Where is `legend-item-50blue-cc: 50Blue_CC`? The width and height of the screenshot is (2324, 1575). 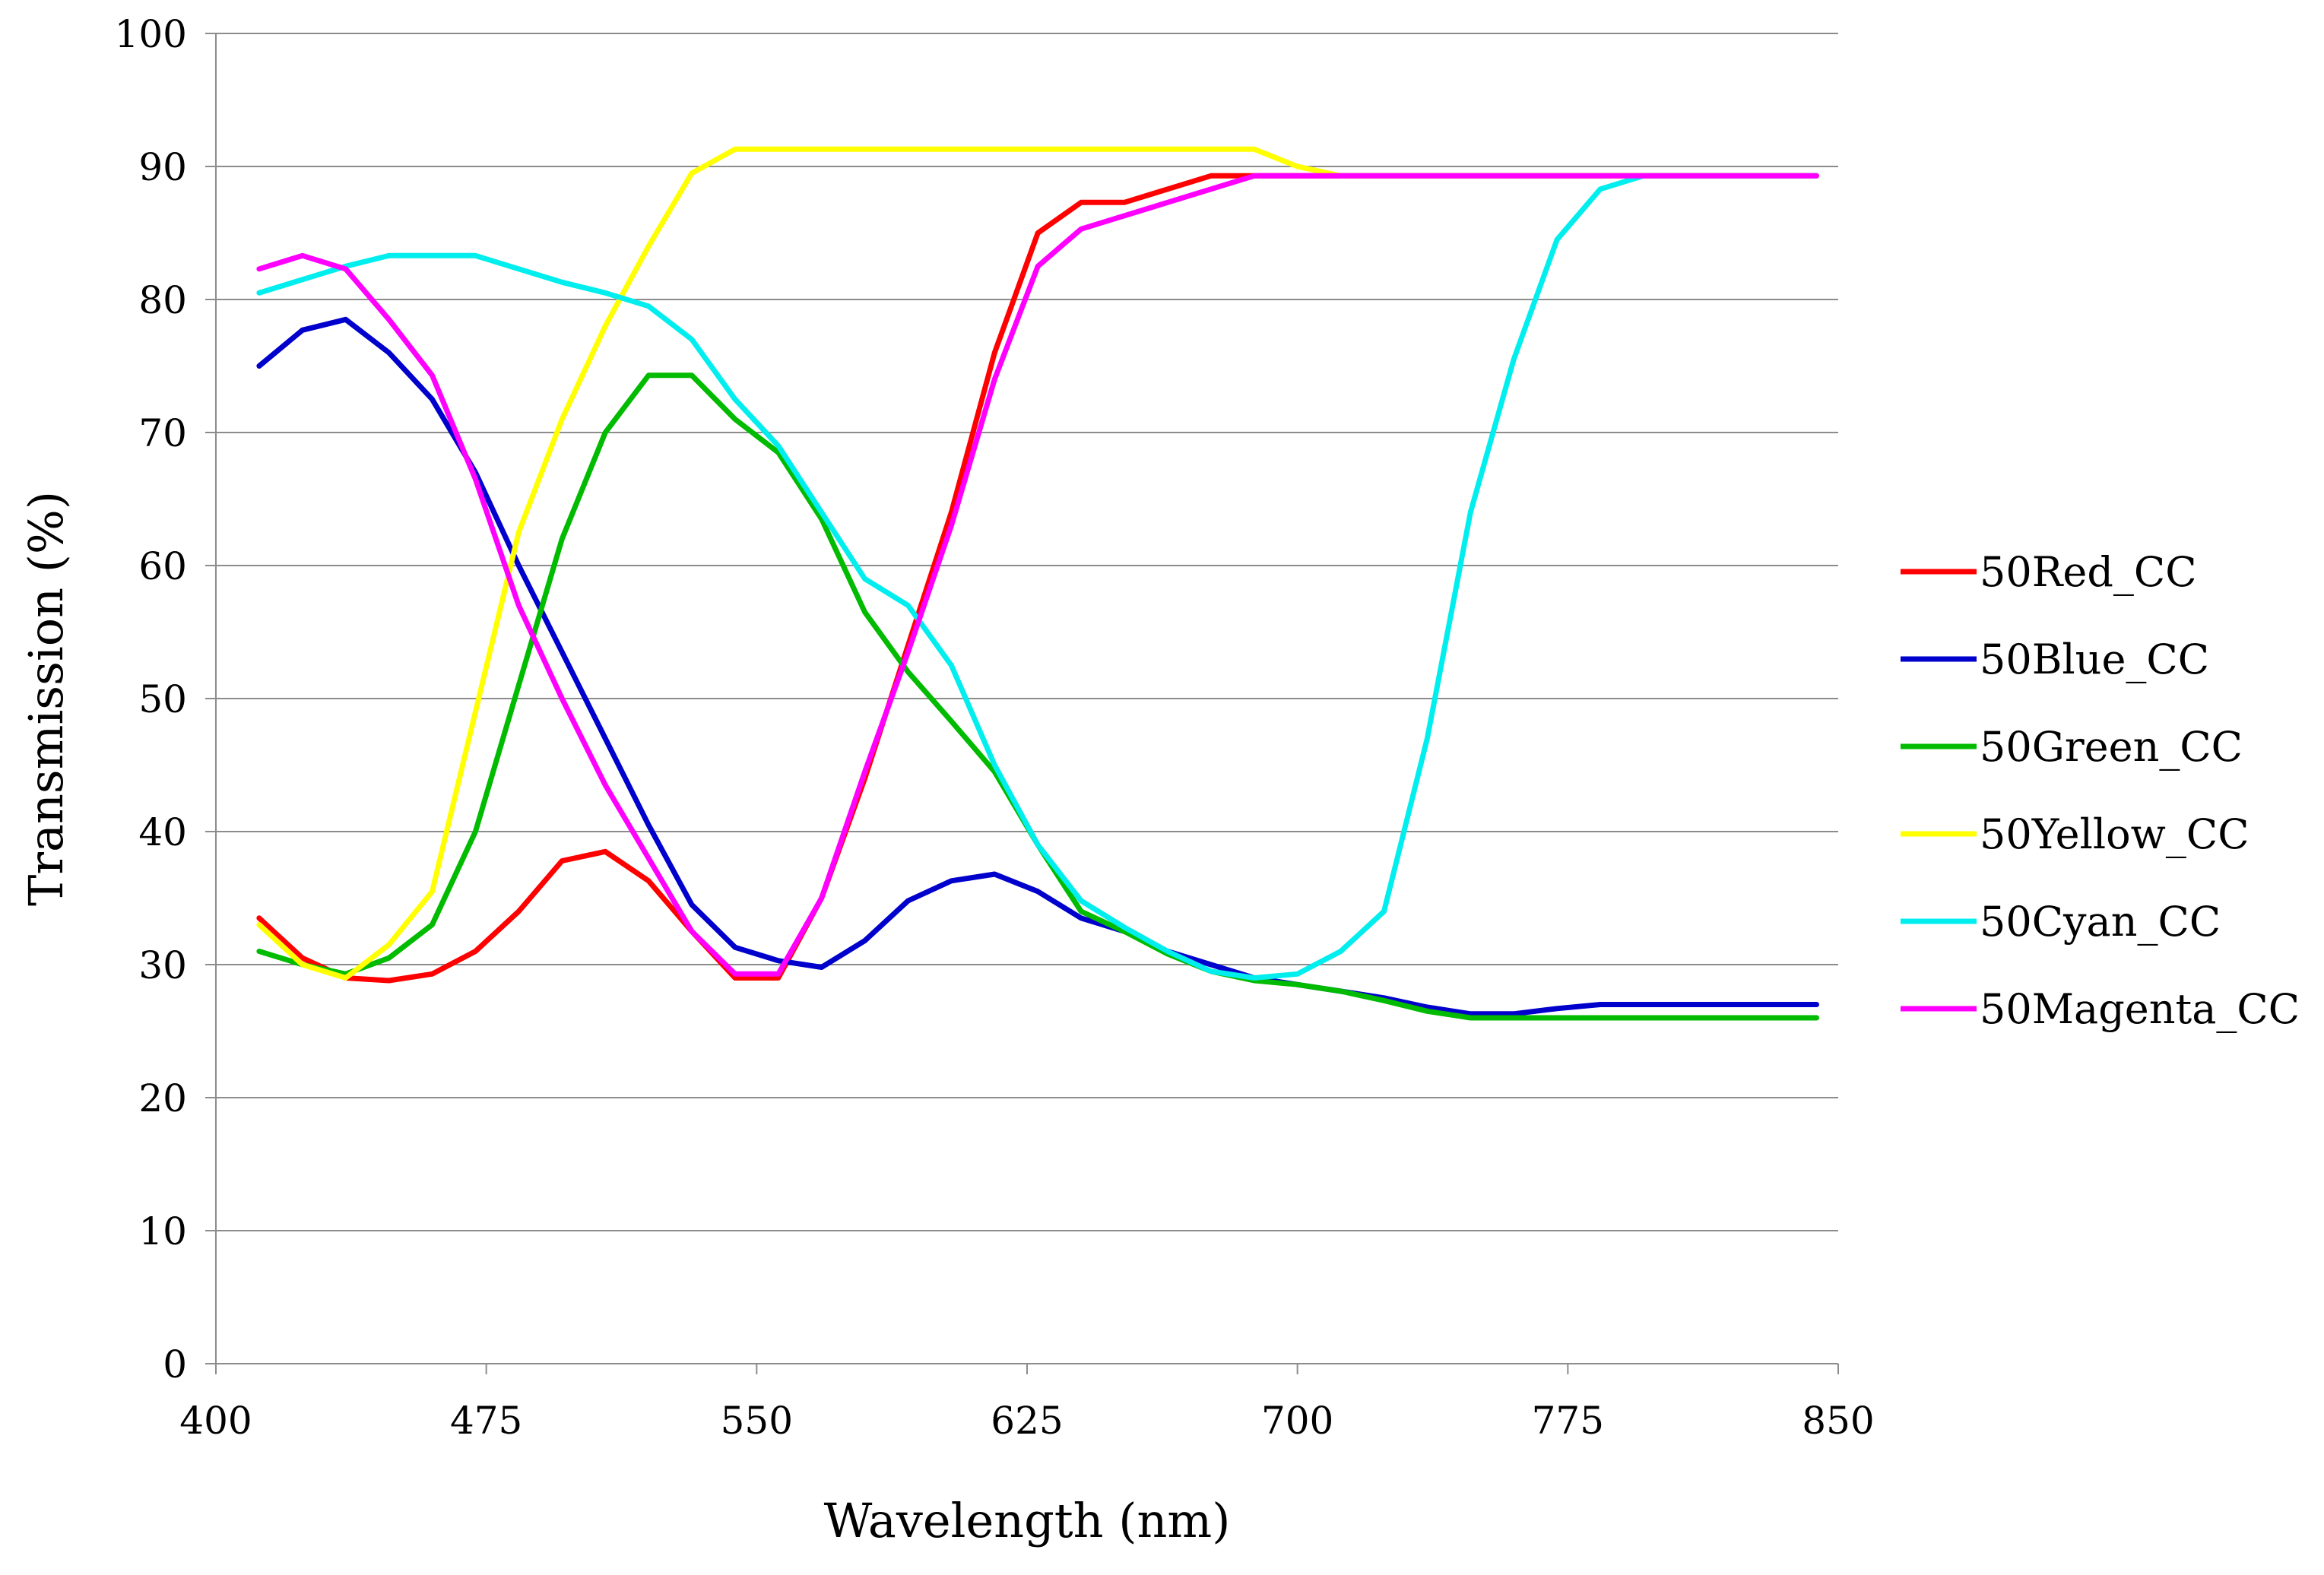
legend-item-50blue-cc: 50Blue_CC is located at coordinates (2055, 659).